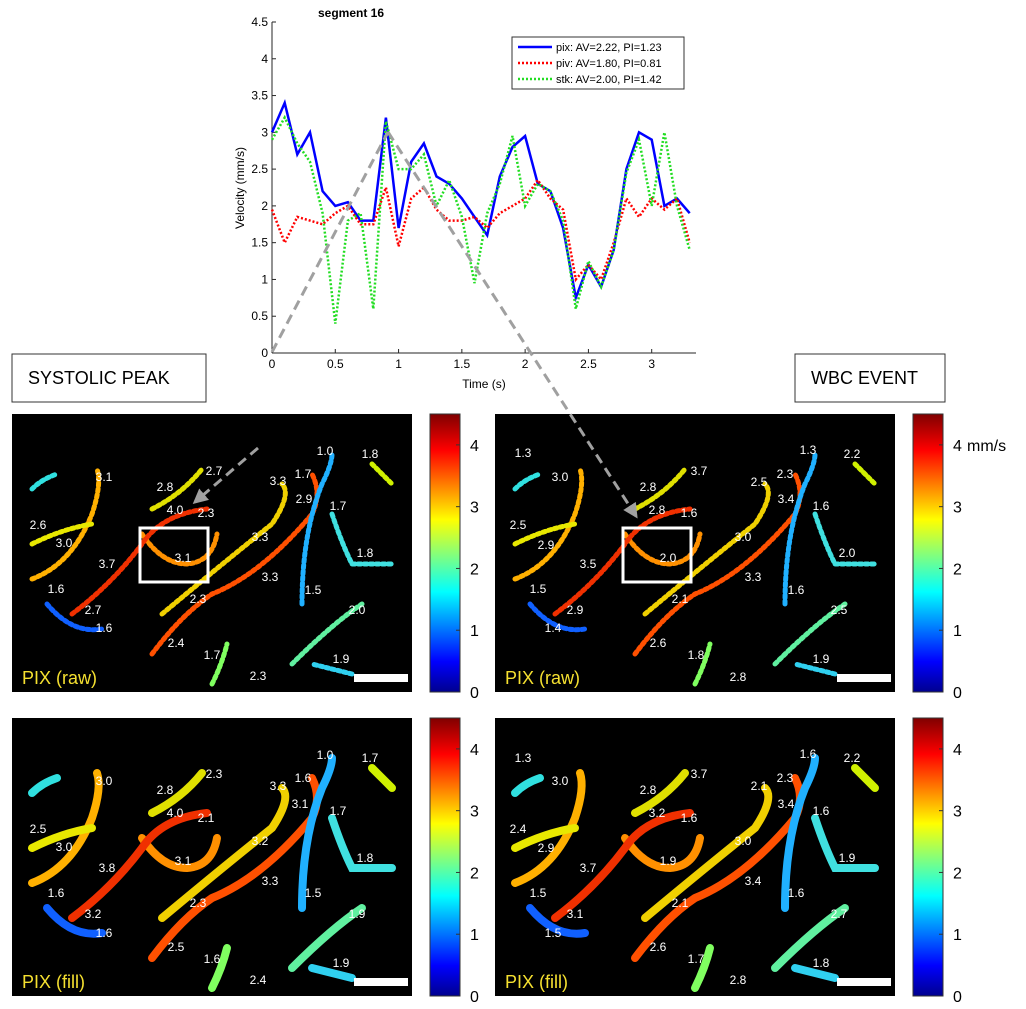 The width and height of the screenshot is (1026, 1009). I want to click on vessel-label: 3.2, so click(657, 813).